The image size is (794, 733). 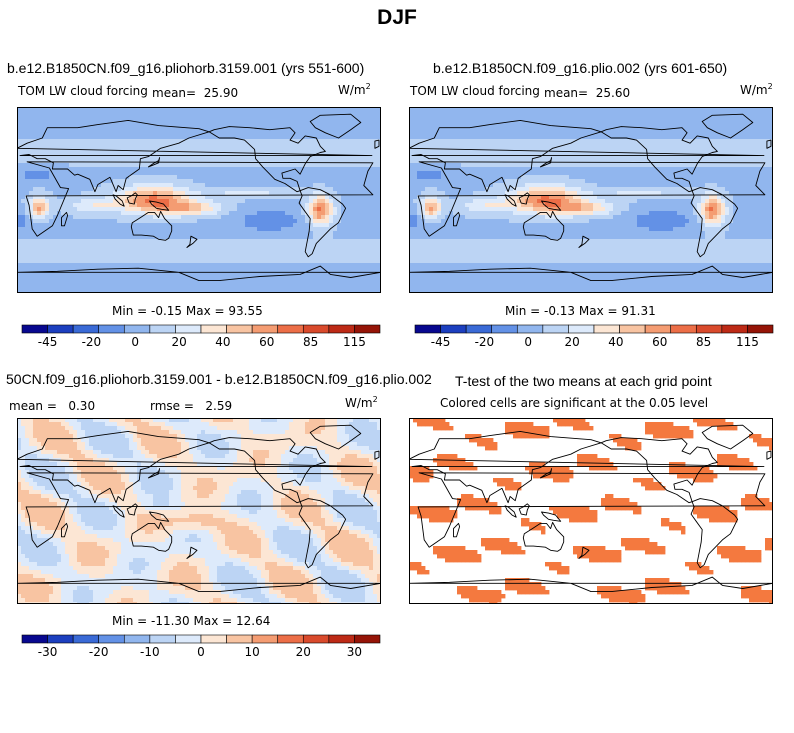 What do you see at coordinates (756, 89) in the screenshot?
I see `panel2-units: W/m2` at bounding box center [756, 89].